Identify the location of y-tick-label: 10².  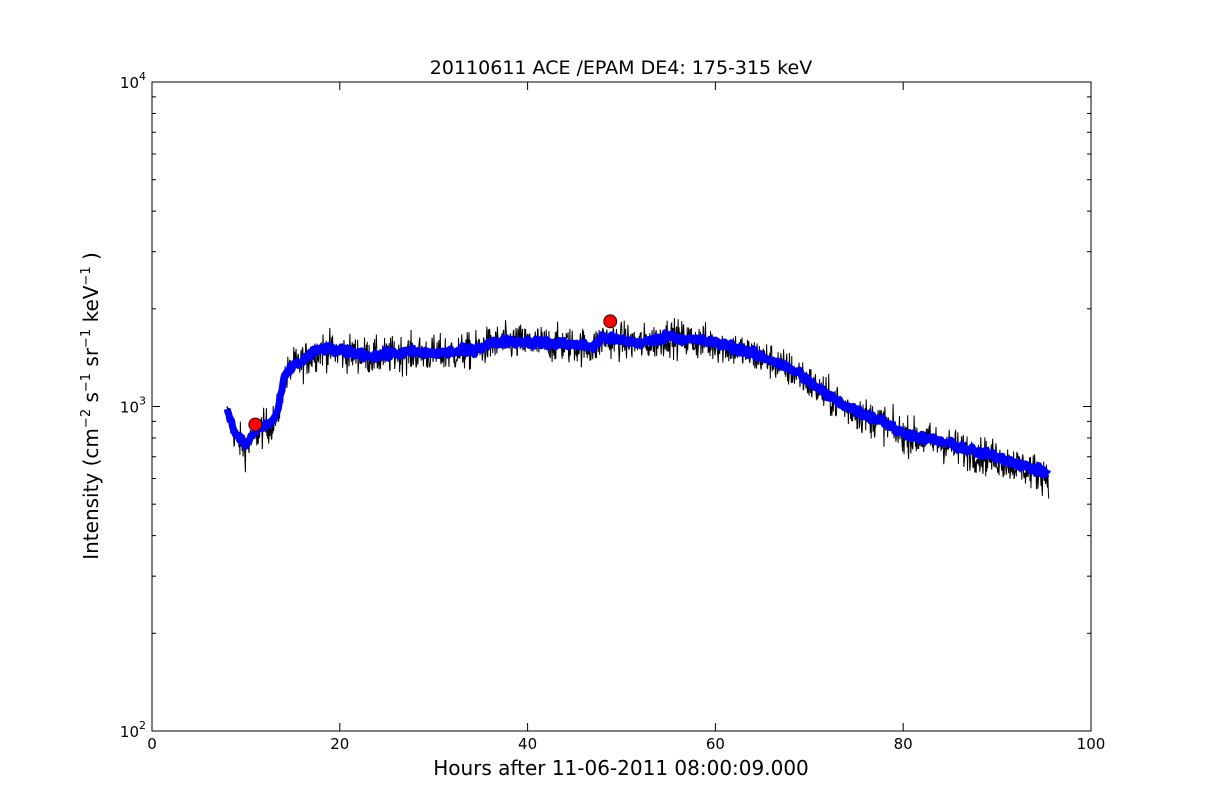
(133, 730).